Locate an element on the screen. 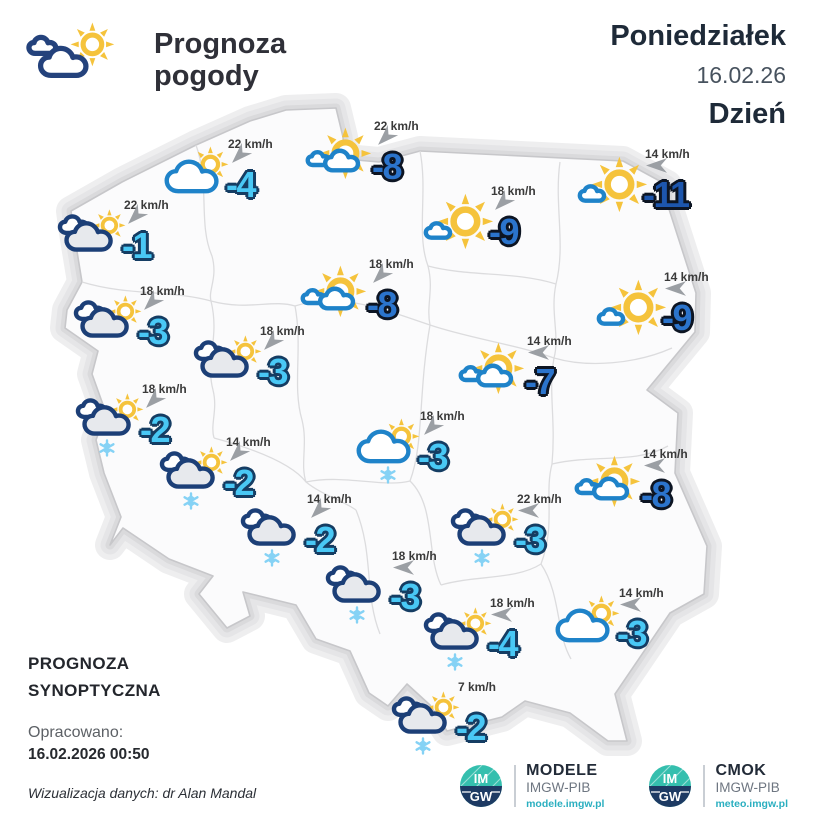  modele-logo: IM GW MODELE IMGW-PIB modele.imgw.pl is located at coordinates (531, 786).